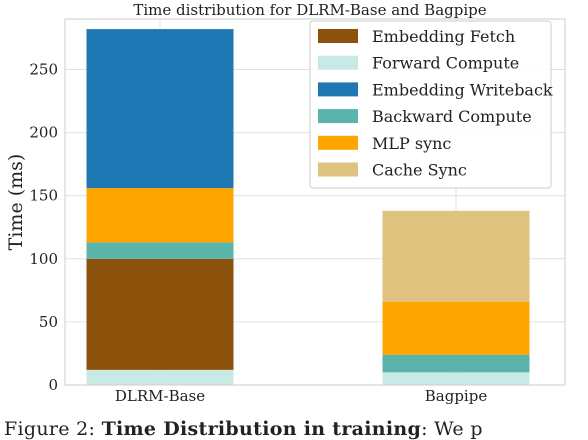  I want to click on bar-dlrm-base-embedding-writeback, so click(160, 109).